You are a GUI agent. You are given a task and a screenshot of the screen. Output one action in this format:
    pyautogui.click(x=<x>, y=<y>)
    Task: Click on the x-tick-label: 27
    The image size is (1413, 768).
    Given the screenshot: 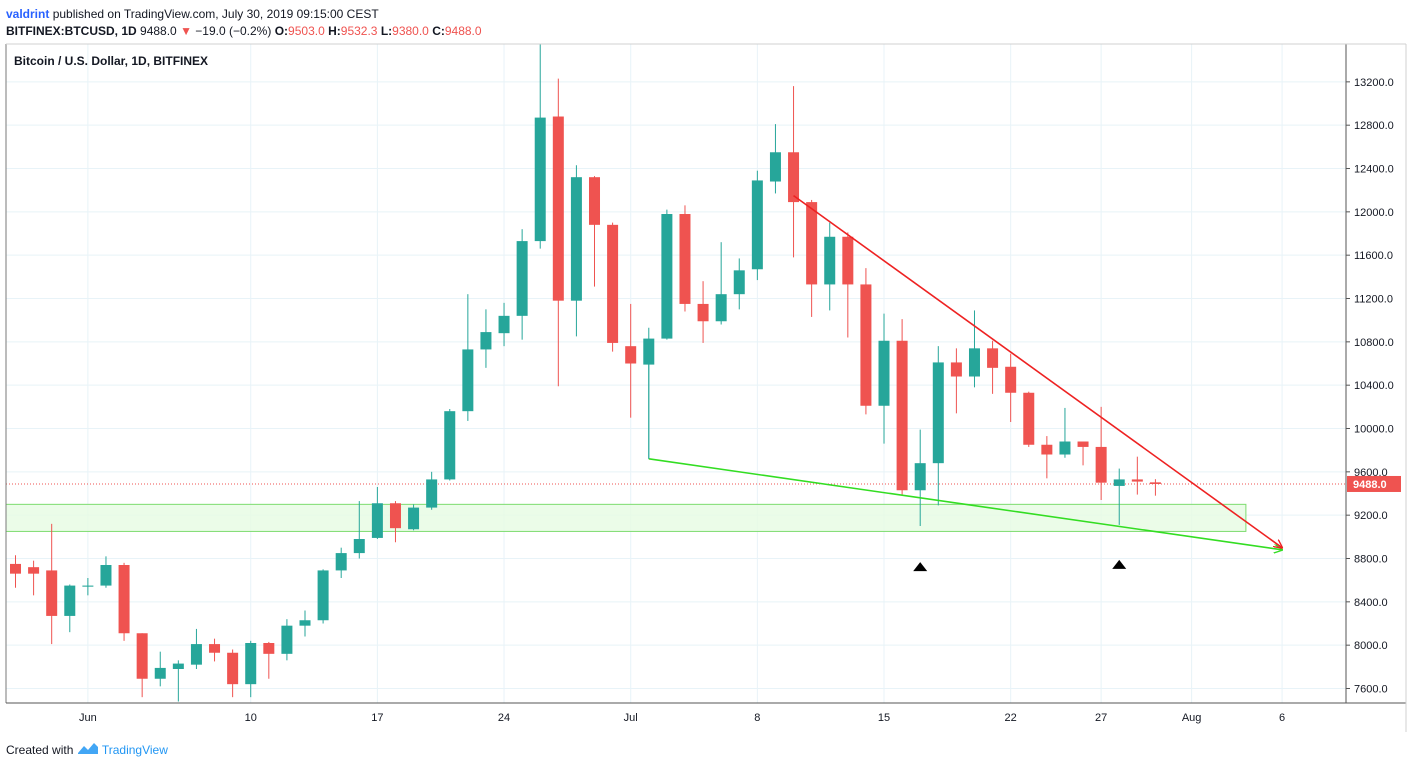 What is the action you would take?
    pyautogui.click(x=1101, y=718)
    